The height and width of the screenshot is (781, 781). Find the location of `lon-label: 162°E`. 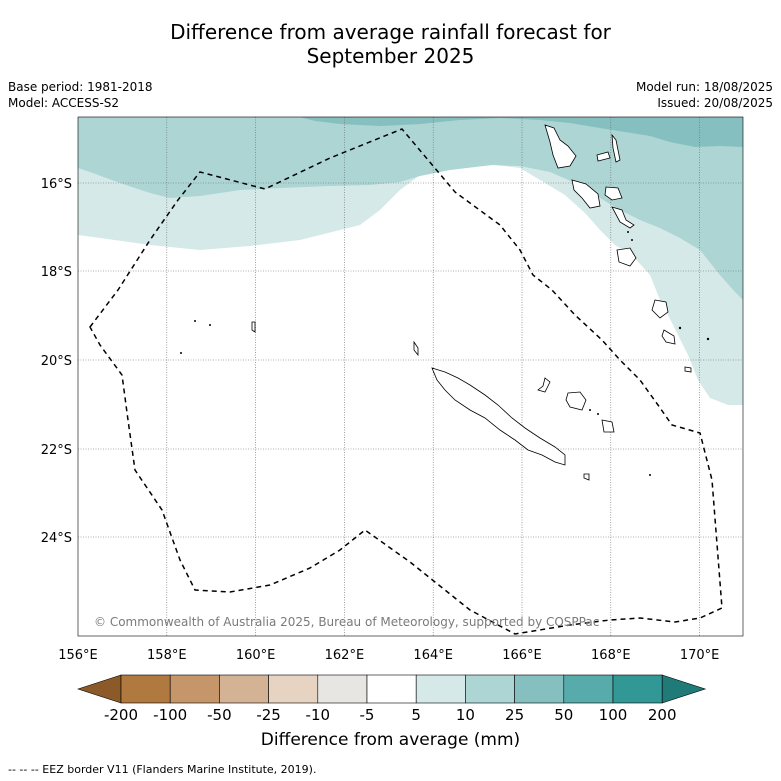

lon-label: 162°E is located at coordinates (345, 655).